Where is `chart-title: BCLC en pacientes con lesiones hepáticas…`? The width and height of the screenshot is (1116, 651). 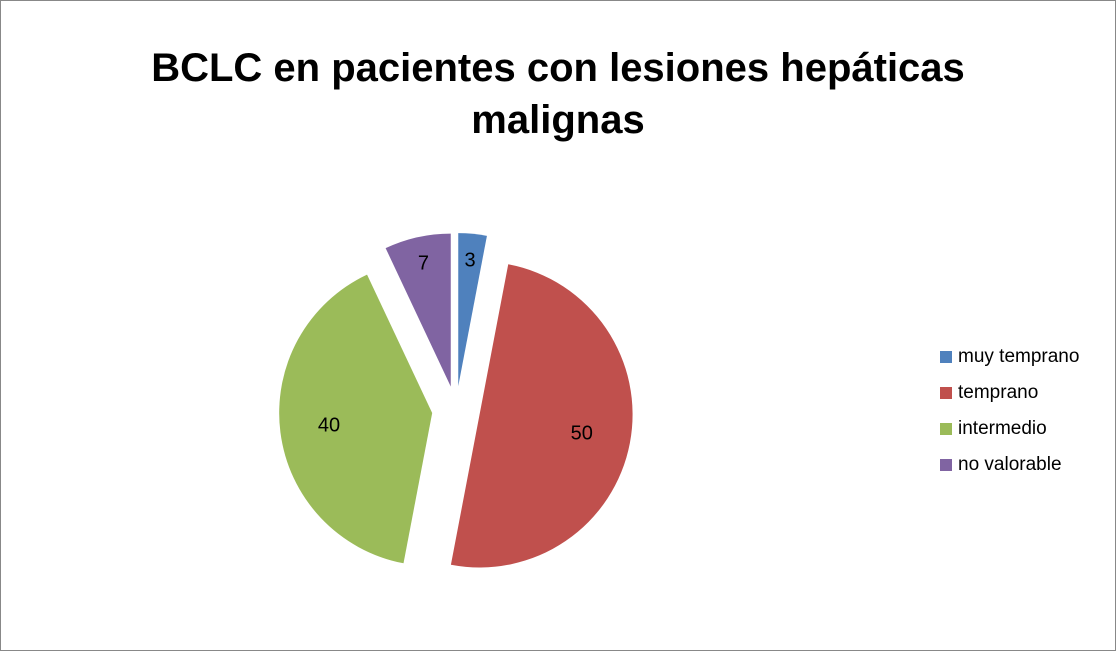
chart-title: BCLC en pacientes con lesiones hepáticas… is located at coordinates (558, 94).